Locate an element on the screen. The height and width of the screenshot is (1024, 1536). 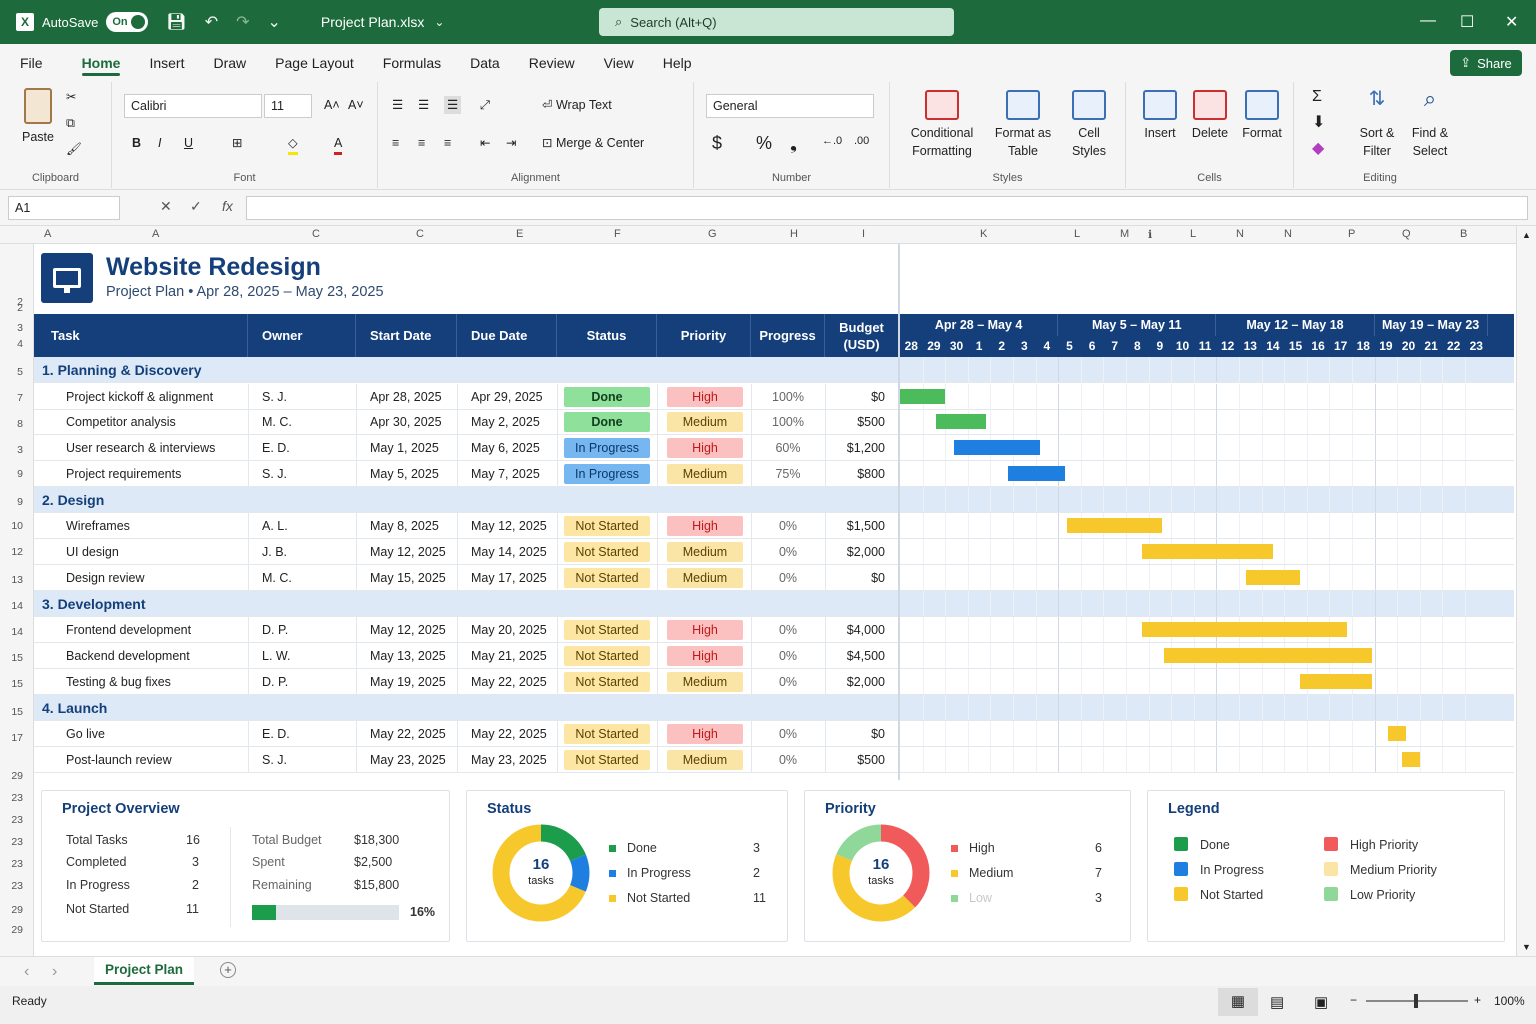
row-header: 12 is located at coordinates (17, 552).